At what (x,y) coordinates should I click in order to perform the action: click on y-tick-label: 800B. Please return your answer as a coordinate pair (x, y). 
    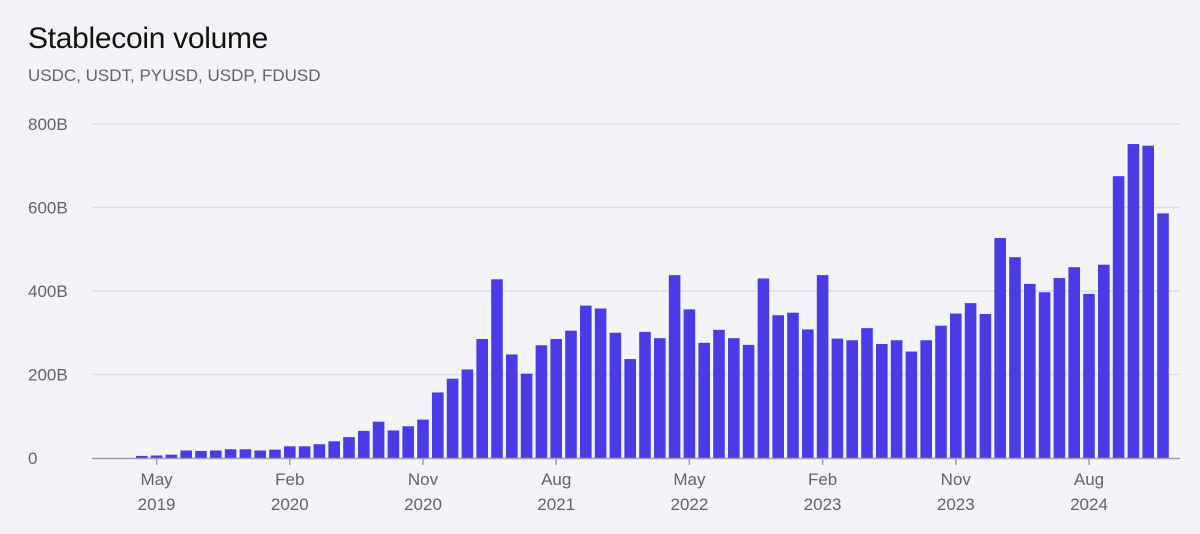
    Looking at the image, I should click on (48, 124).